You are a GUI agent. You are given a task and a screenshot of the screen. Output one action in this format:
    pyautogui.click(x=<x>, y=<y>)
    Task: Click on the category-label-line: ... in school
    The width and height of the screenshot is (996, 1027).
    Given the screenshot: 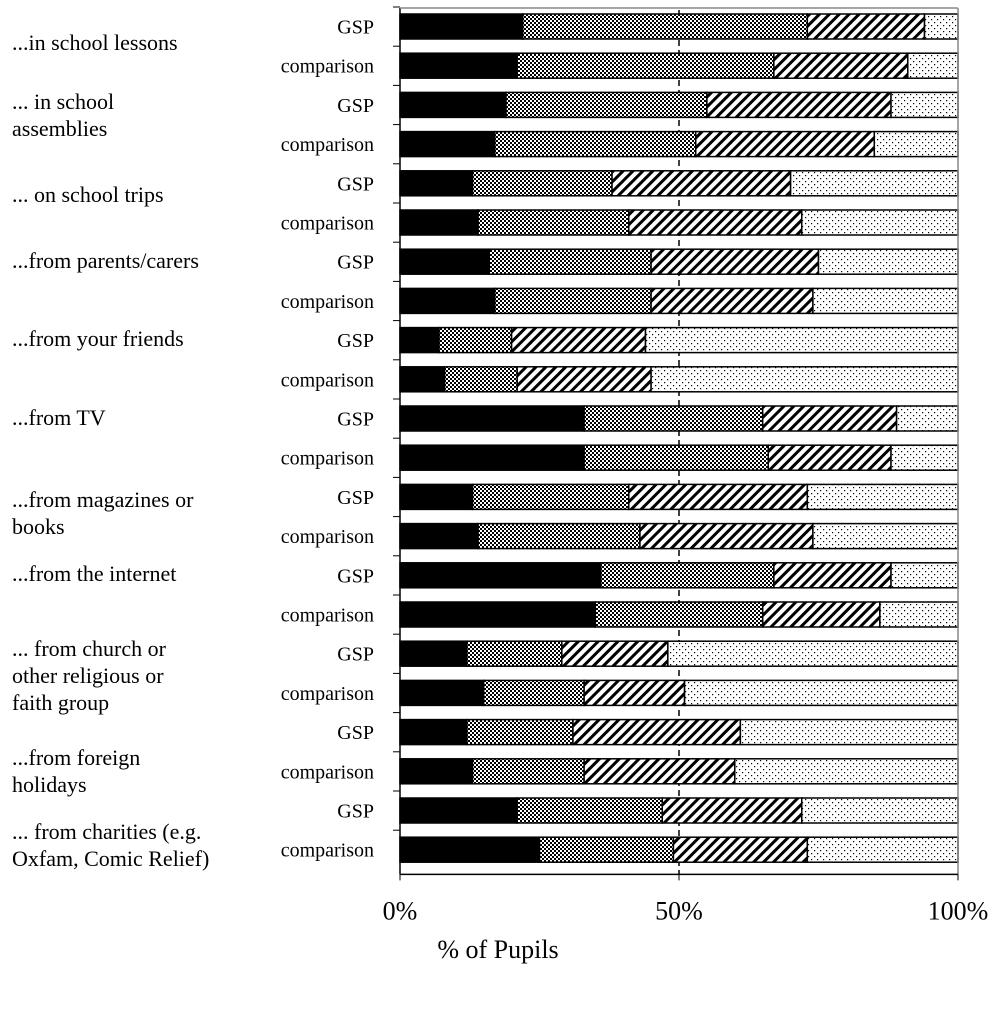 What is the action you would take?
    pyautogui.click(x=63, y=101)
    